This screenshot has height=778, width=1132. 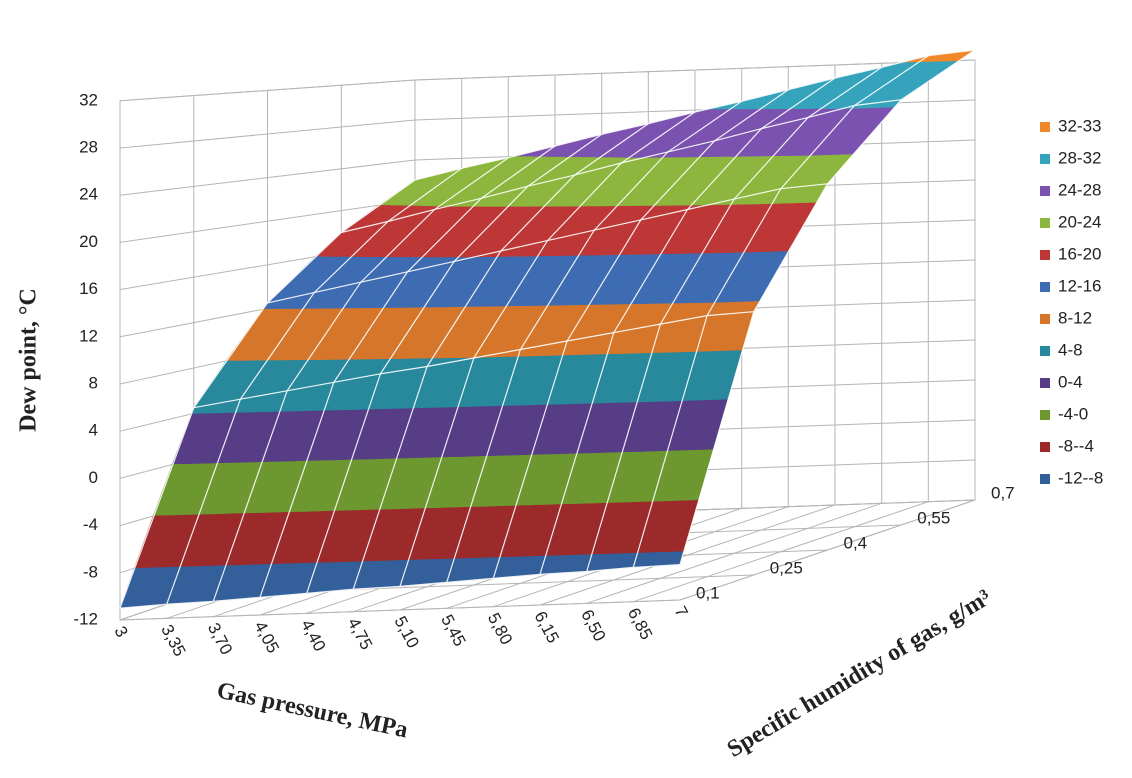 What do you see at coordinates (1070, 381) in the screenshot?
I see `legend-label: 0-4` at bounding box center [1070, 381].